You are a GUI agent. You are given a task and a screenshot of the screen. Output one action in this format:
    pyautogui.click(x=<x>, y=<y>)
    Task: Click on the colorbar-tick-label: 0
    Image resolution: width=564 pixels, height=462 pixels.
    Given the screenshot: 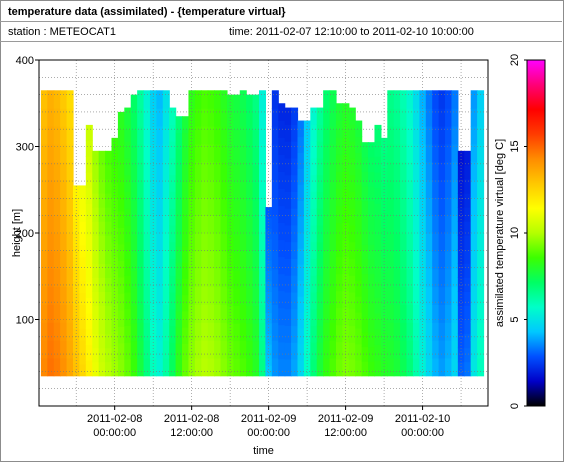 What is the action you would take?
    pyautogui.click(x=515, y=406)
    